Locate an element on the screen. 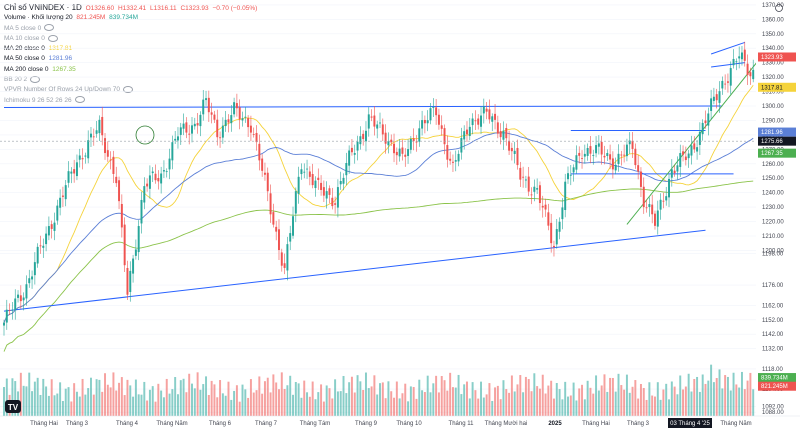  legend-vpvr: VPVR Number Of Rows 24 Up/Down 70 is located at coordinates (130, 90).